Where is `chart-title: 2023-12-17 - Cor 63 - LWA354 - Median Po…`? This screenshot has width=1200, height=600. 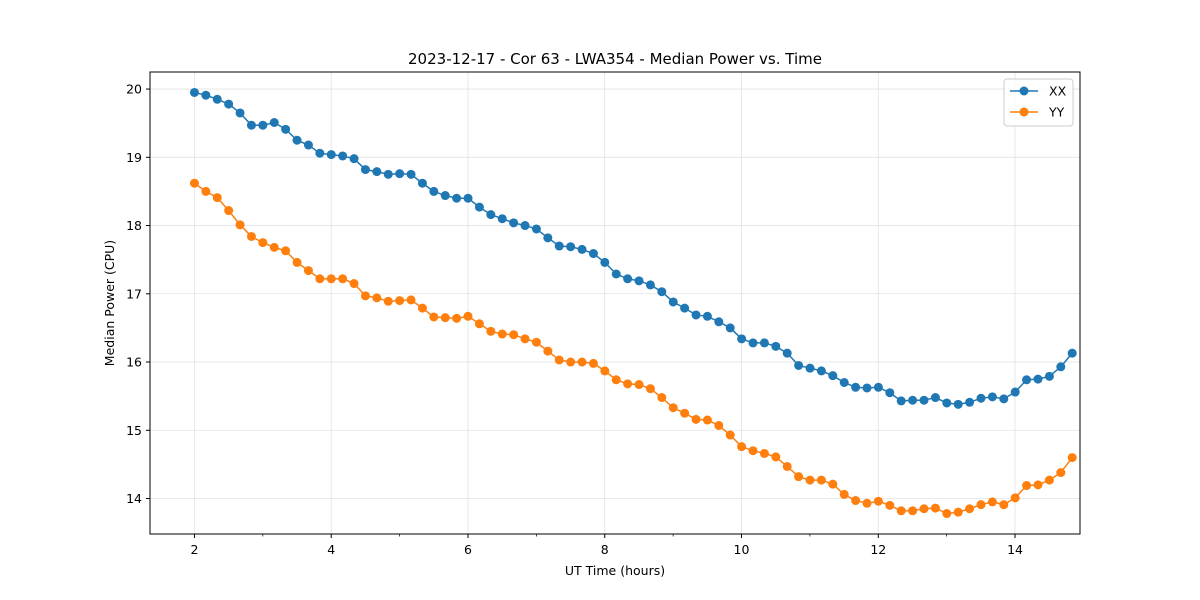
chart-title: 2023-12-17 - Cor 63 - LWA354 - Median Po… is located at coordinates (615, 59).